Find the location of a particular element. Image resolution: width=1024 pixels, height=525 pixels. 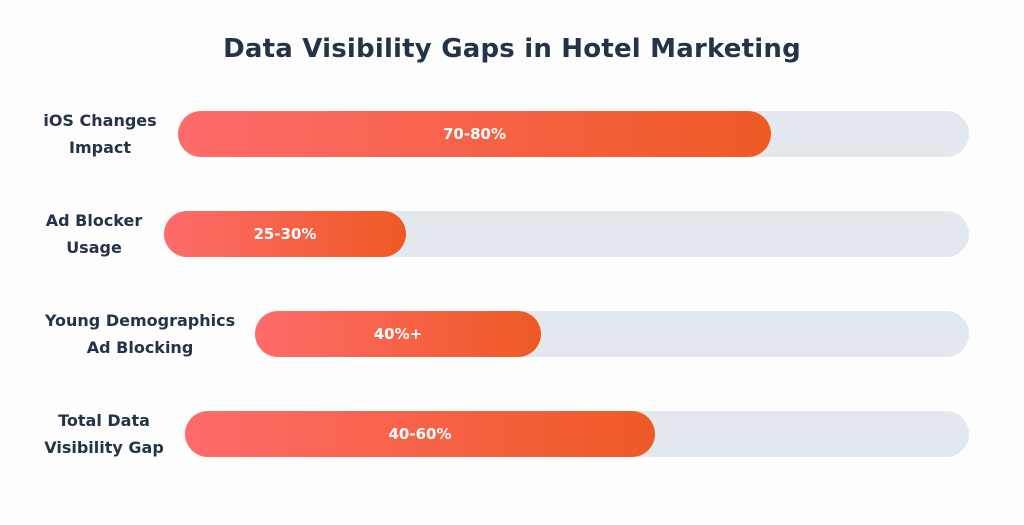

bar-value-label: 40%+ is located at coordinates (398, 334).